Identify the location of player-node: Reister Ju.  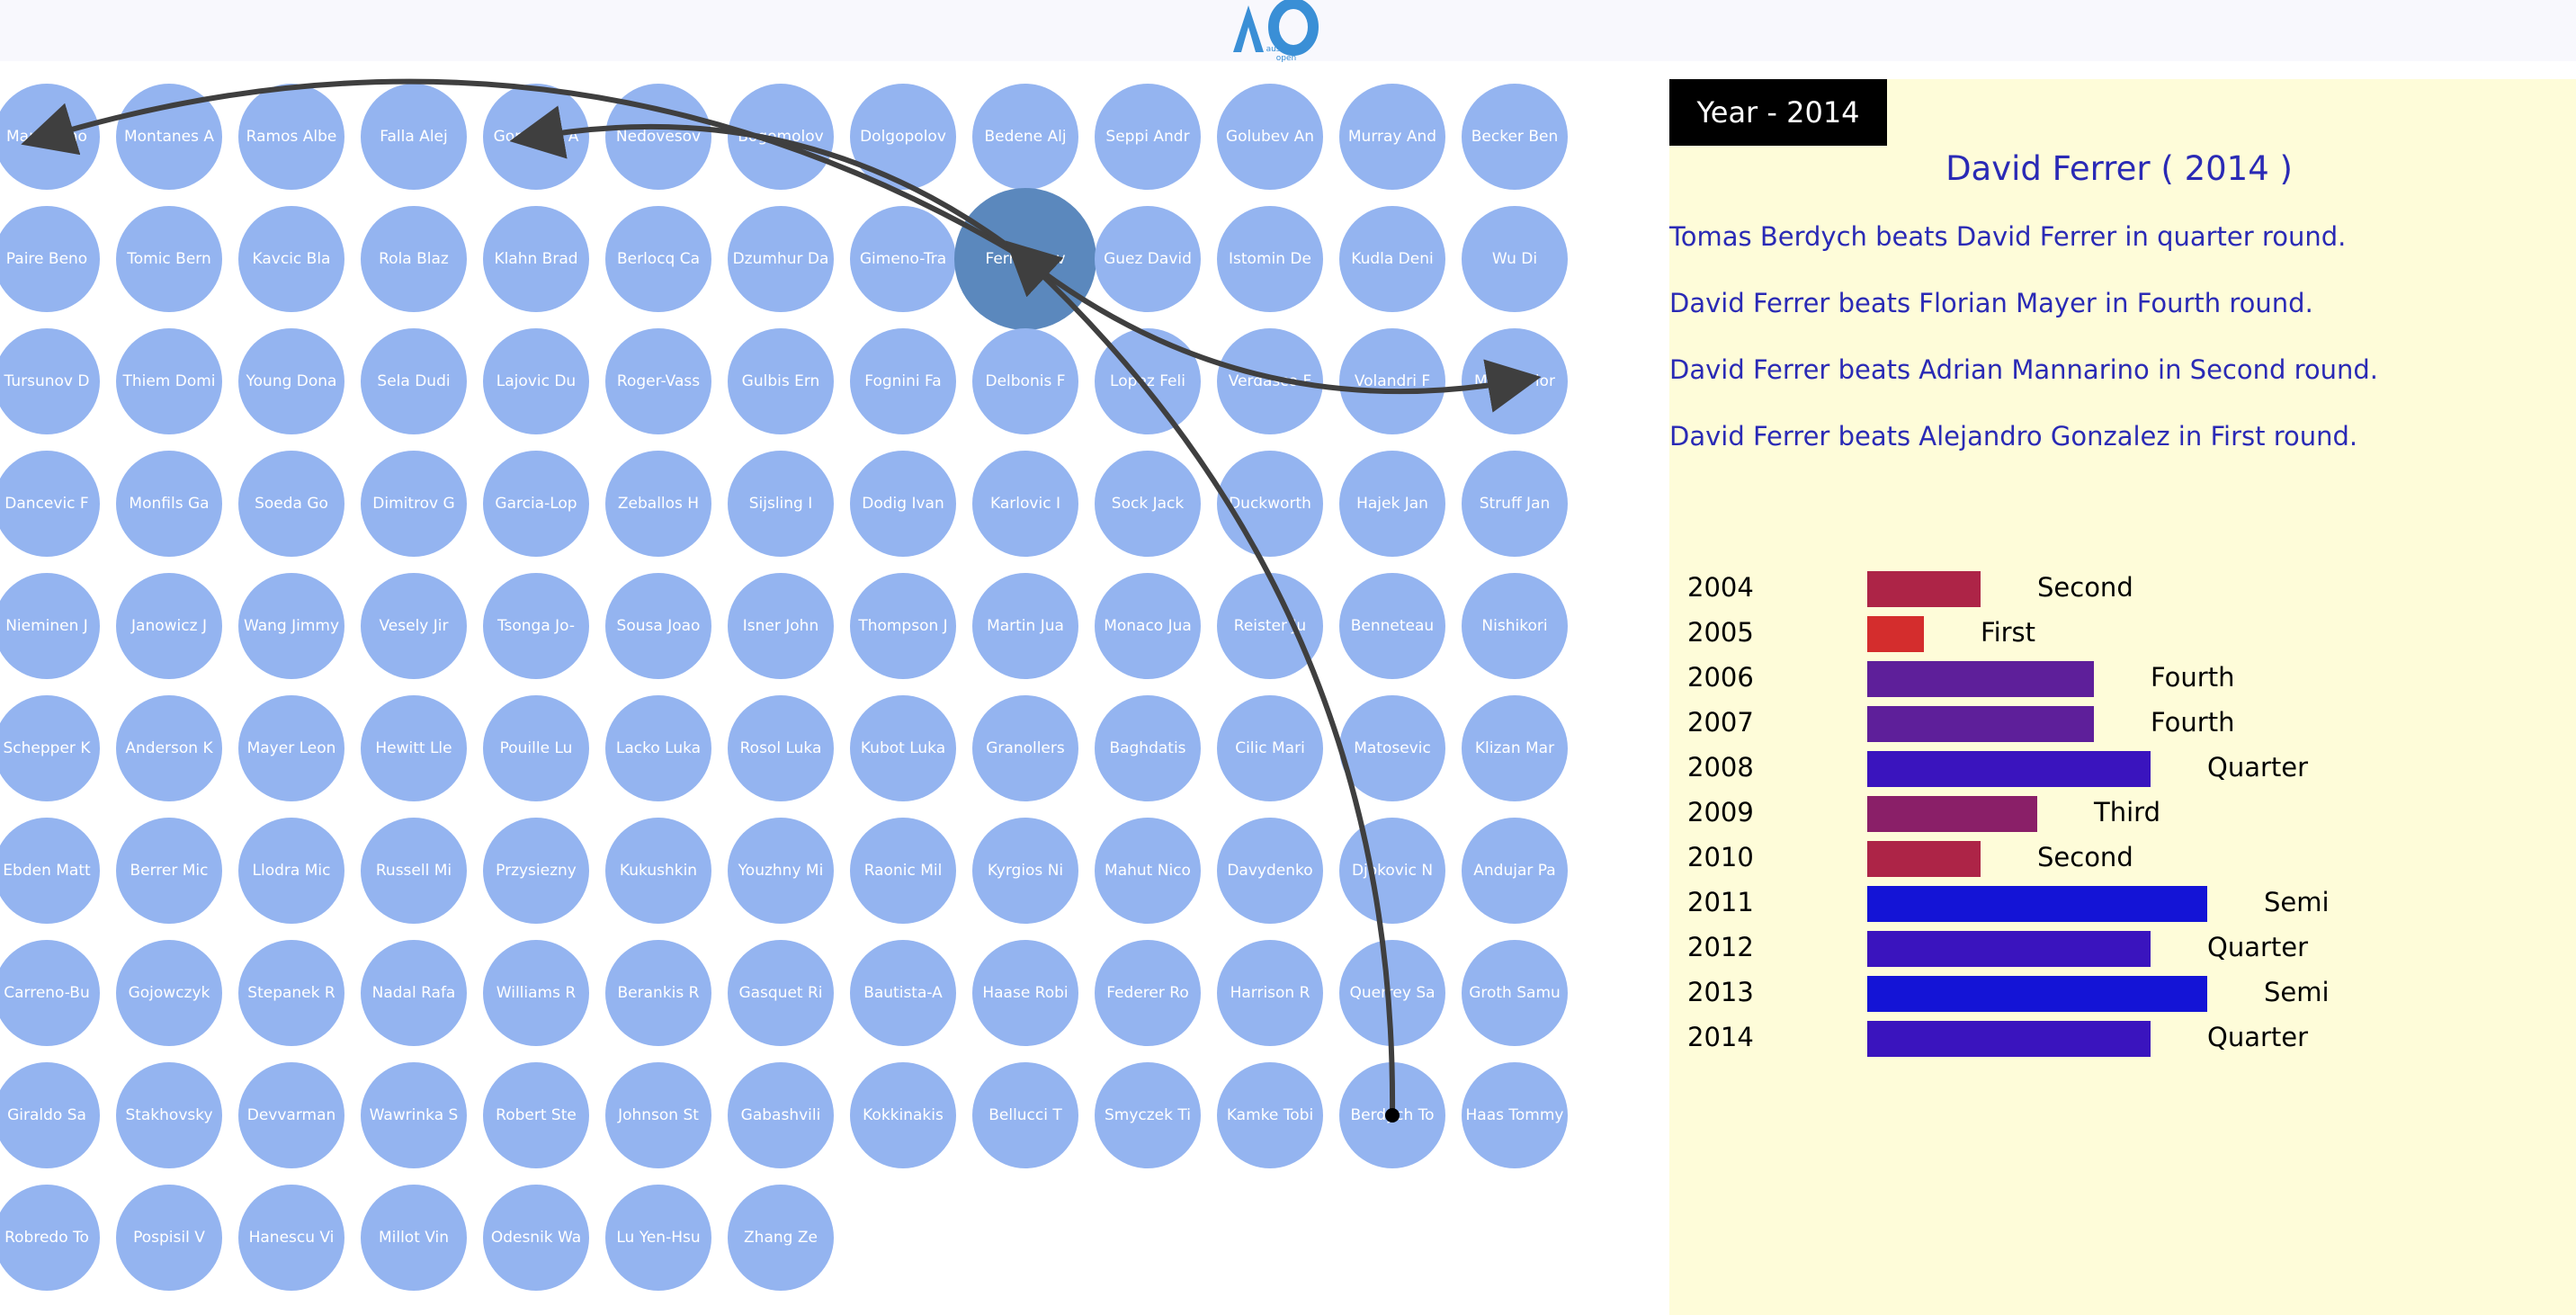
(1270, 626).